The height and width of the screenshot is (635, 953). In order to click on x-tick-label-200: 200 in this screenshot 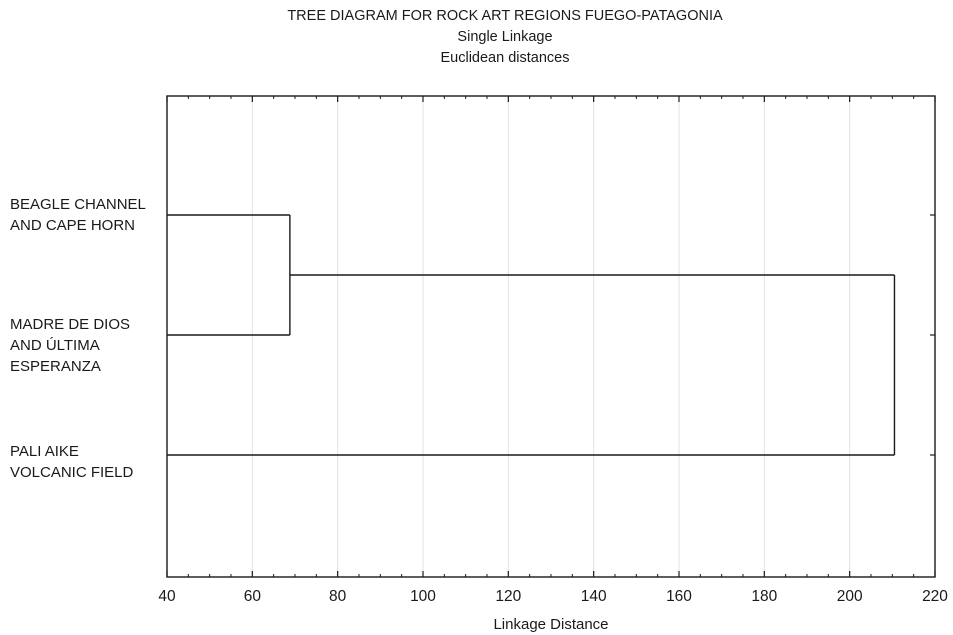, I will do `click(850, 596)`.